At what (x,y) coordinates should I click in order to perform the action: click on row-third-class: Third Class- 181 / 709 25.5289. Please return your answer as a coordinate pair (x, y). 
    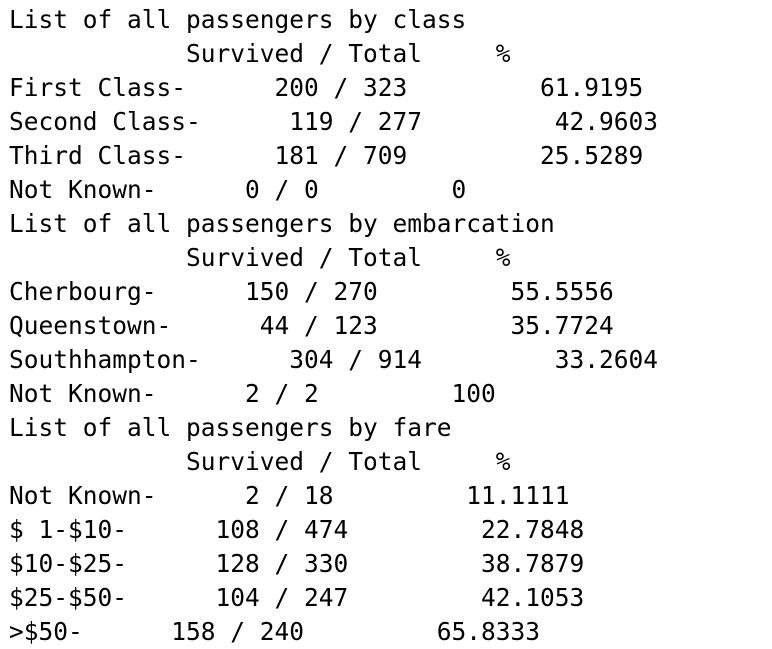
    Looking at the image, I should click on (326, 155).